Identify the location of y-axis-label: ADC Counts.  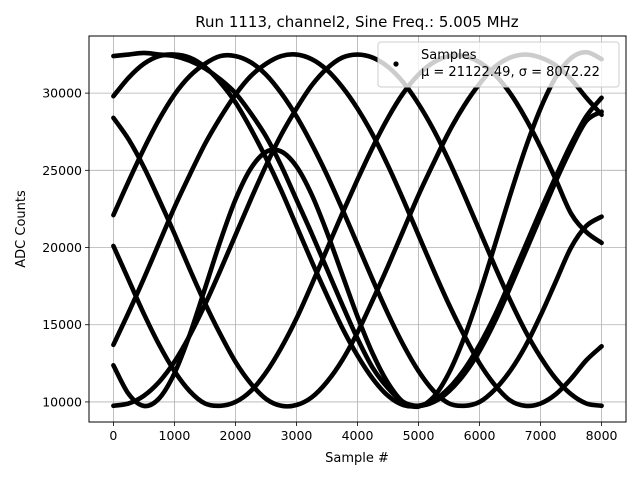
(21, 229).